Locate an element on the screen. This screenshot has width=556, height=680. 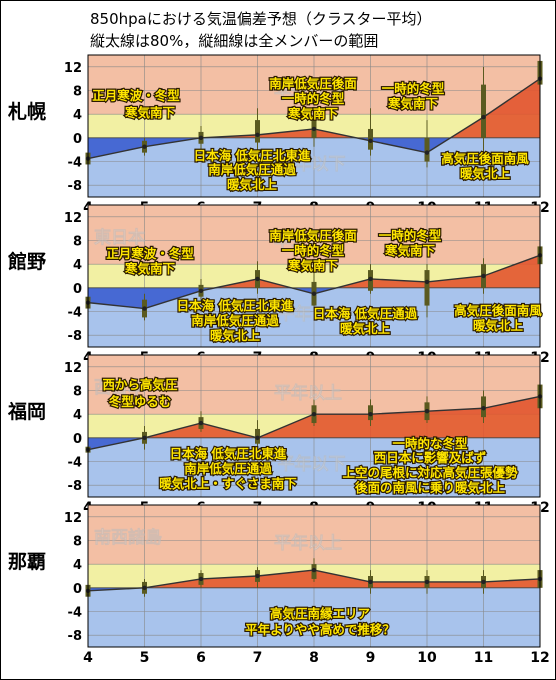
annotation: 日本海 低気圧通過 is located at coordinates (365, 313).